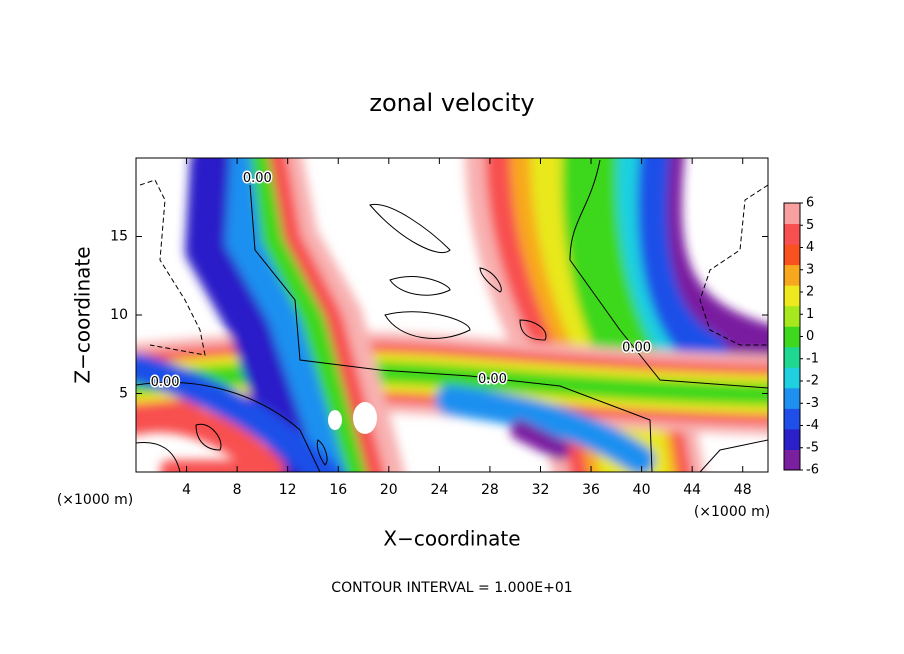  I want to click on x-tick-label: 28, so click(490, 490).